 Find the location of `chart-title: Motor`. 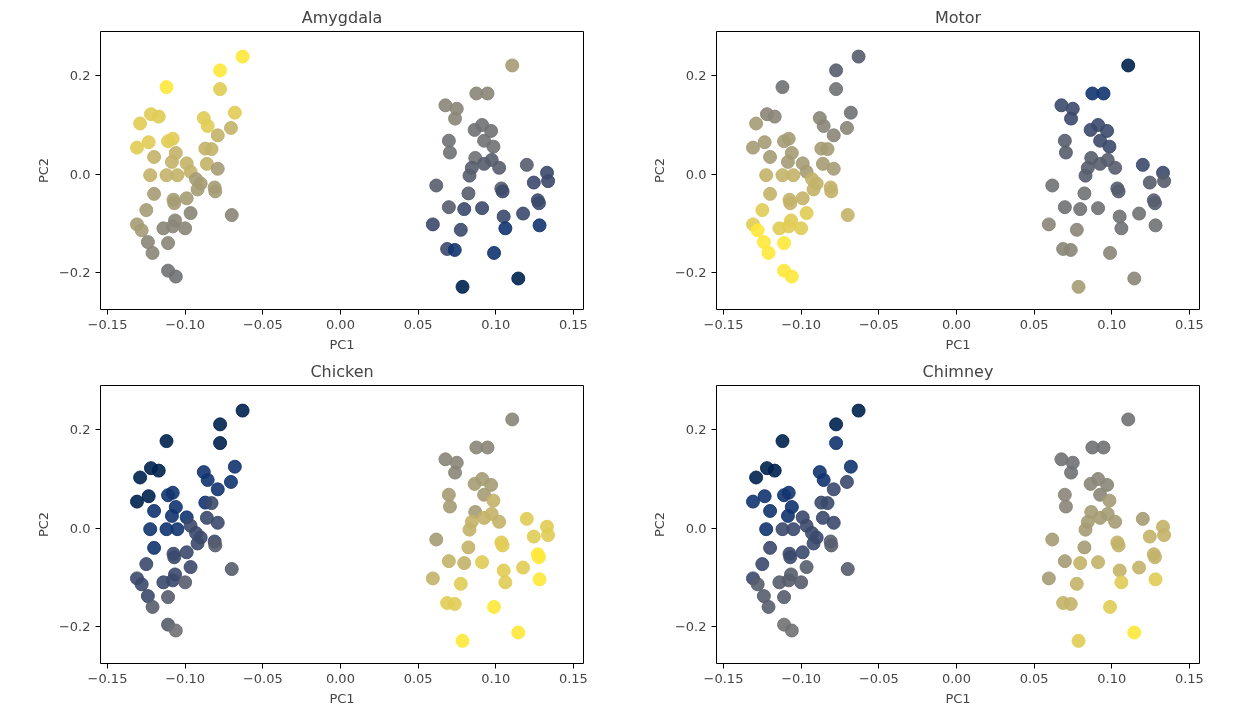

chart-title: Motor is located at coordinates (958, 17).